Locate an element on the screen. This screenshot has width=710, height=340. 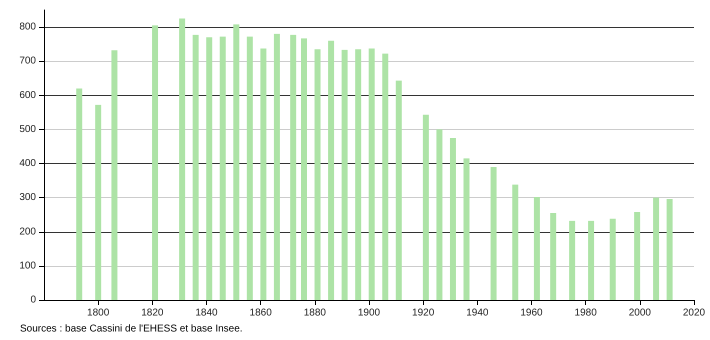
source-note: Sources : base Cassini de l'EHESS et base Insee. is located at coordinates (131, 329).